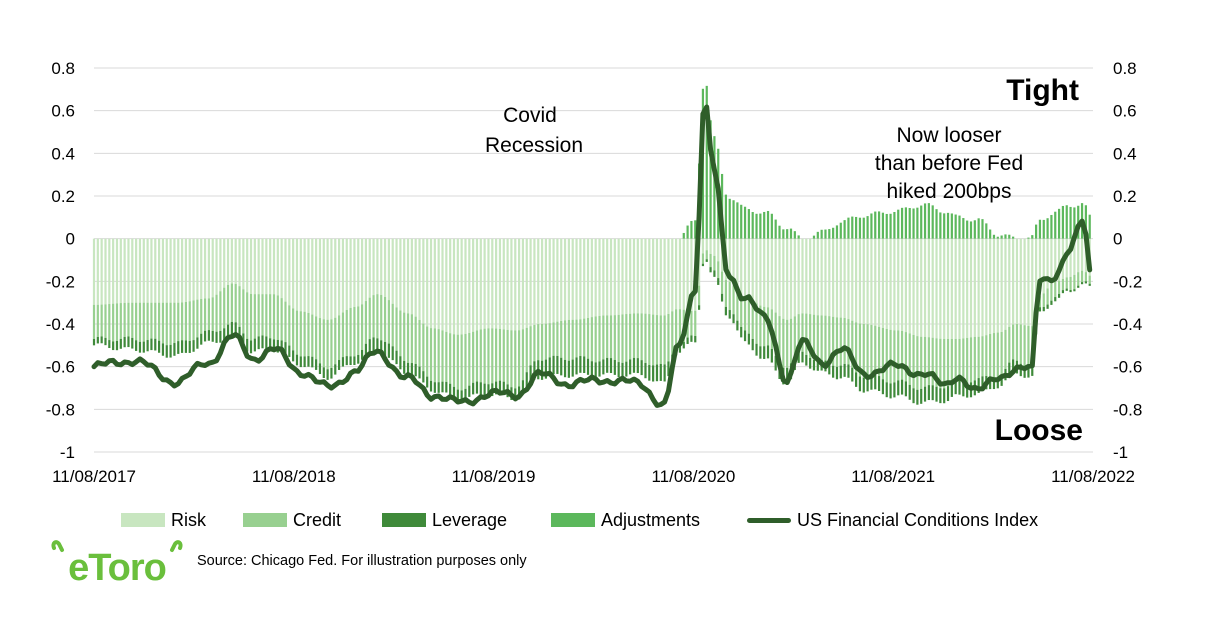  Describe the element at coordinates (769, 520) in the screenshot. I see `legend-swatch-index` at that location.